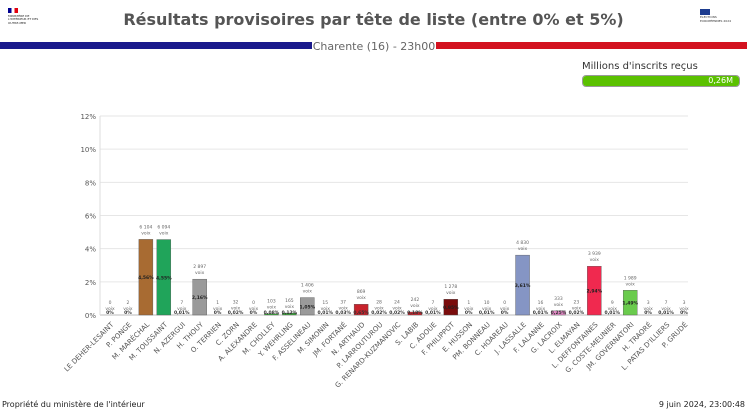 The height and width of the screenshot is (410, 747). Describe the element at coordinates (90, 250) in the screenshot. I see `y-tick-label: 4%` at that location.